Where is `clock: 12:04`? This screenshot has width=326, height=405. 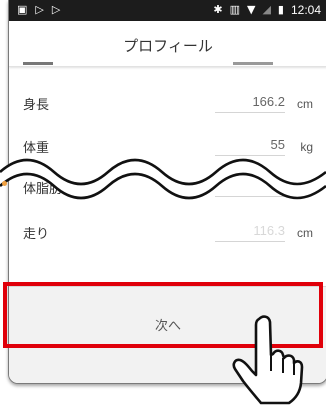 clock: 12:04 is located at coordinates (305, 10).